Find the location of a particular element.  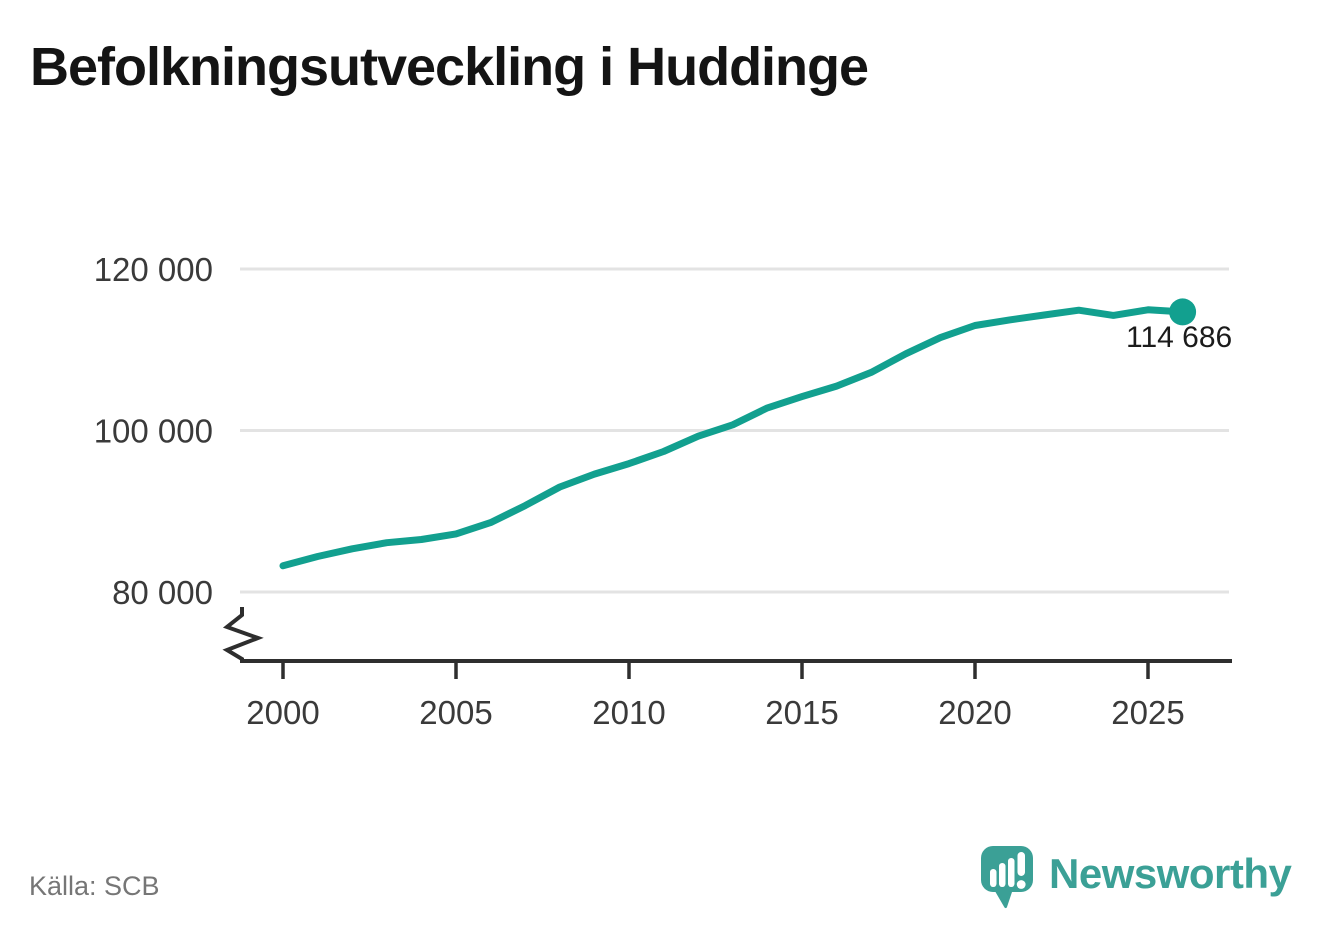

axis-break-icon is located at coordinates (243, 635).